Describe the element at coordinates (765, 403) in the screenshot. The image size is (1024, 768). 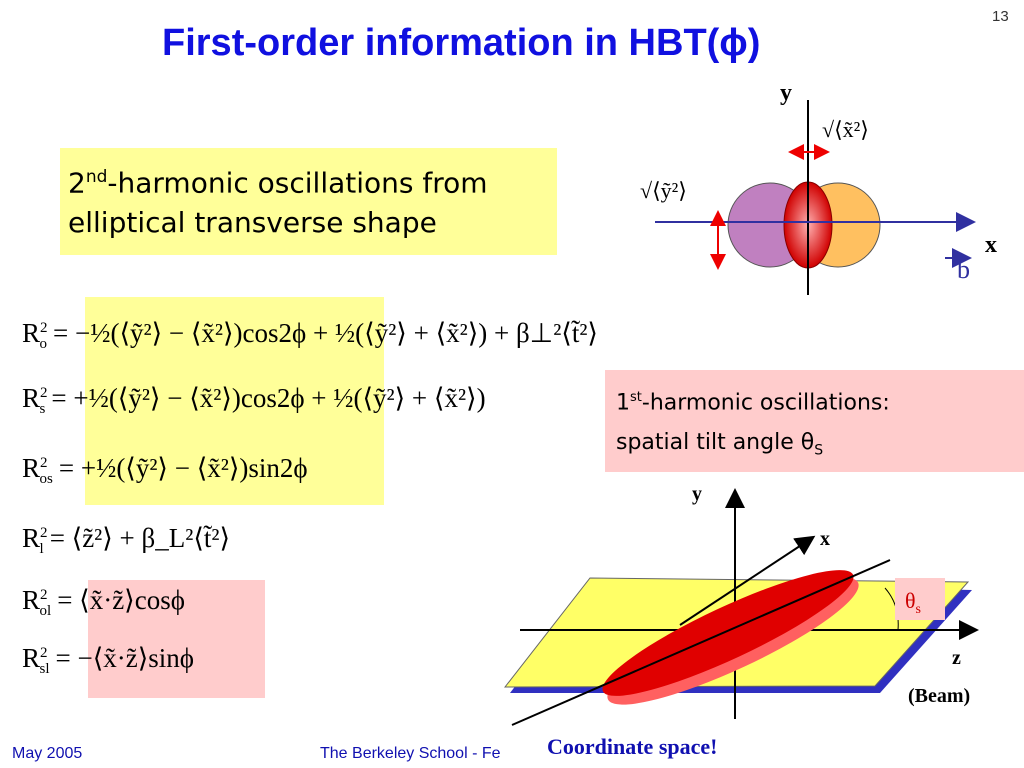
I see `text: -harmonic oscillations:` at that location.